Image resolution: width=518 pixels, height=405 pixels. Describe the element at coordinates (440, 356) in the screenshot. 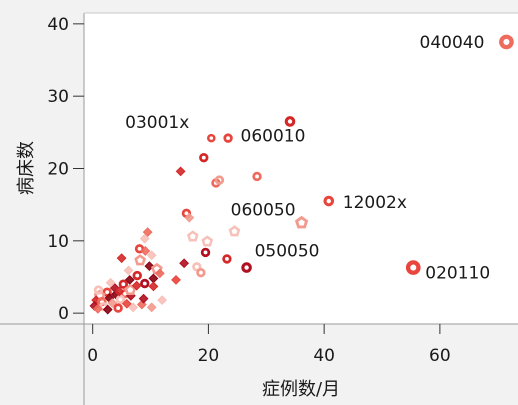

I see `x-tick-label: 60` at that location.